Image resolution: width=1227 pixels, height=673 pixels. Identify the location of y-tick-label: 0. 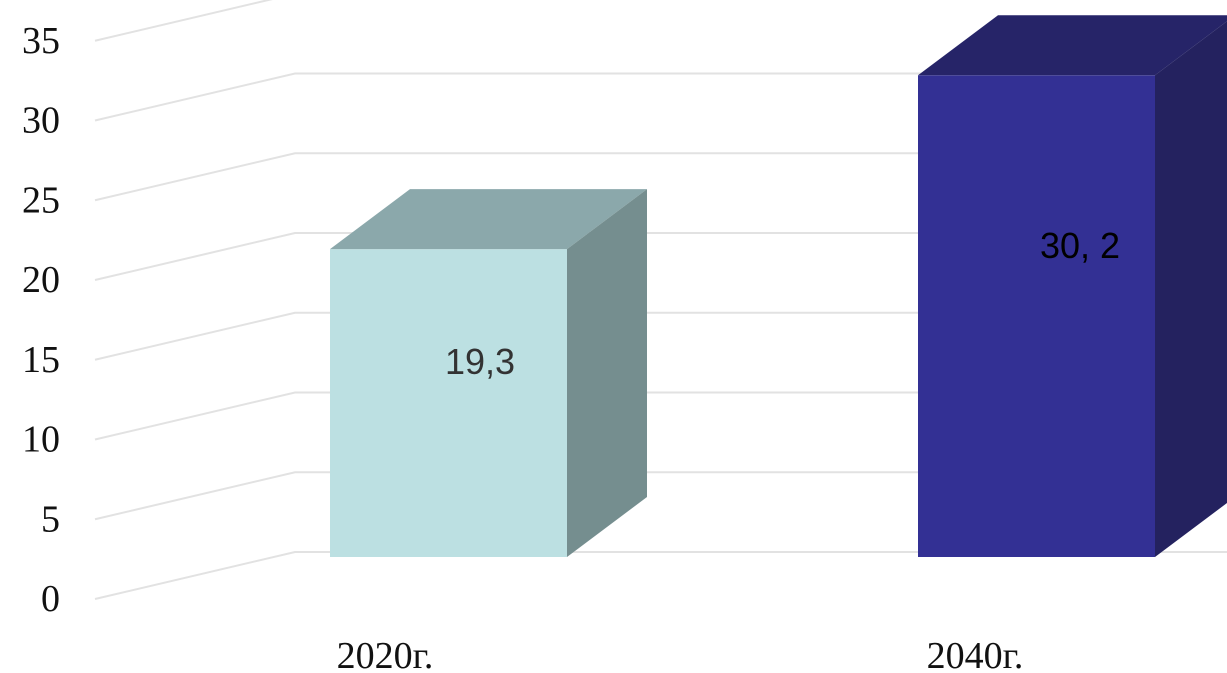
(50, 599).